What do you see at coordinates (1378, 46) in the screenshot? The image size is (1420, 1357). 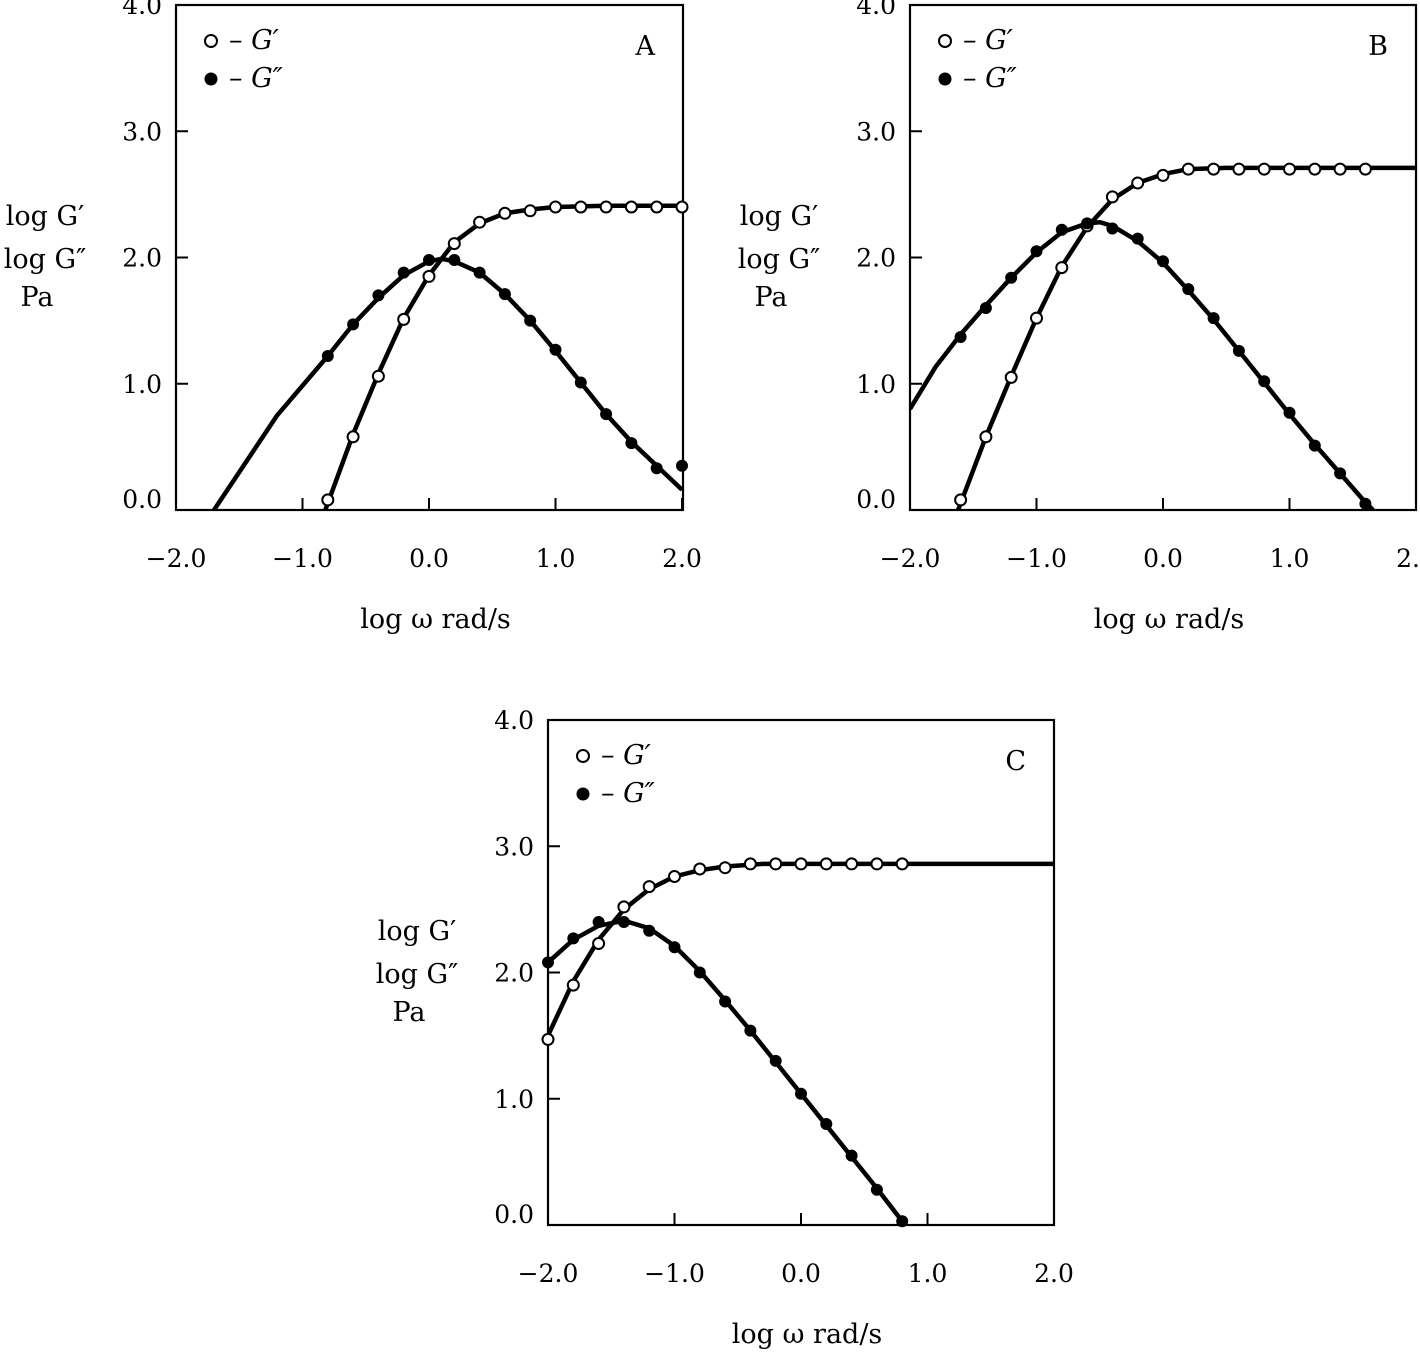 I see `panel-label: B` at bounding box center [1378, 46].